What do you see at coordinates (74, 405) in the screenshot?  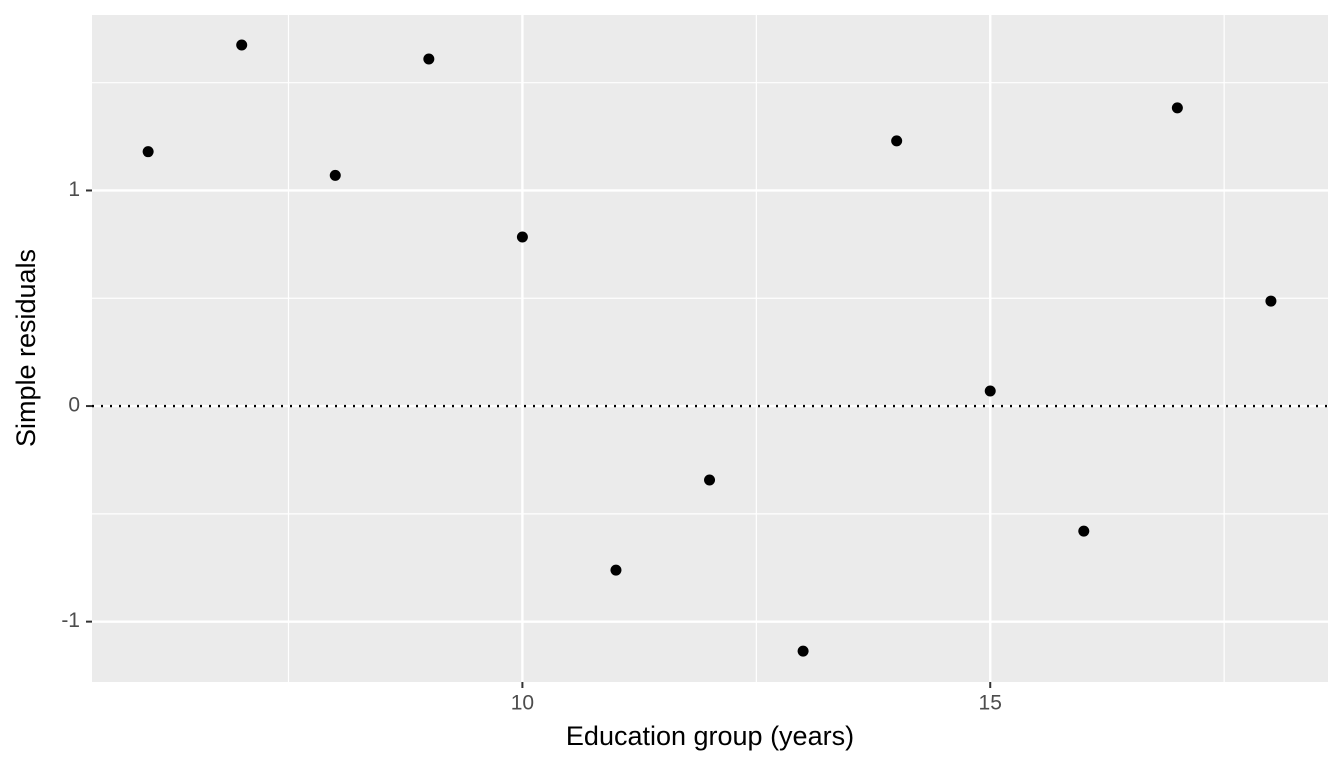 I see `y-tick-label: 0` at bounding box center [74, 405].